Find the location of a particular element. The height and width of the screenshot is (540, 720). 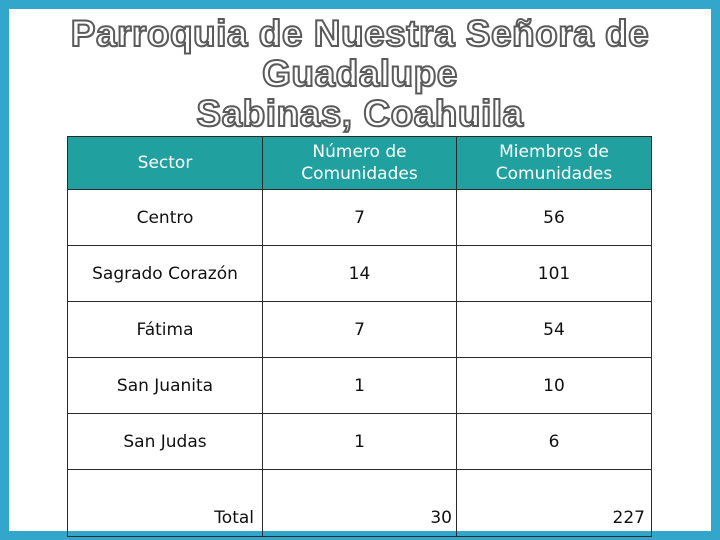

header-miembros-comunidades: Miembros de Comunidades is located at coordinates (554, 163).